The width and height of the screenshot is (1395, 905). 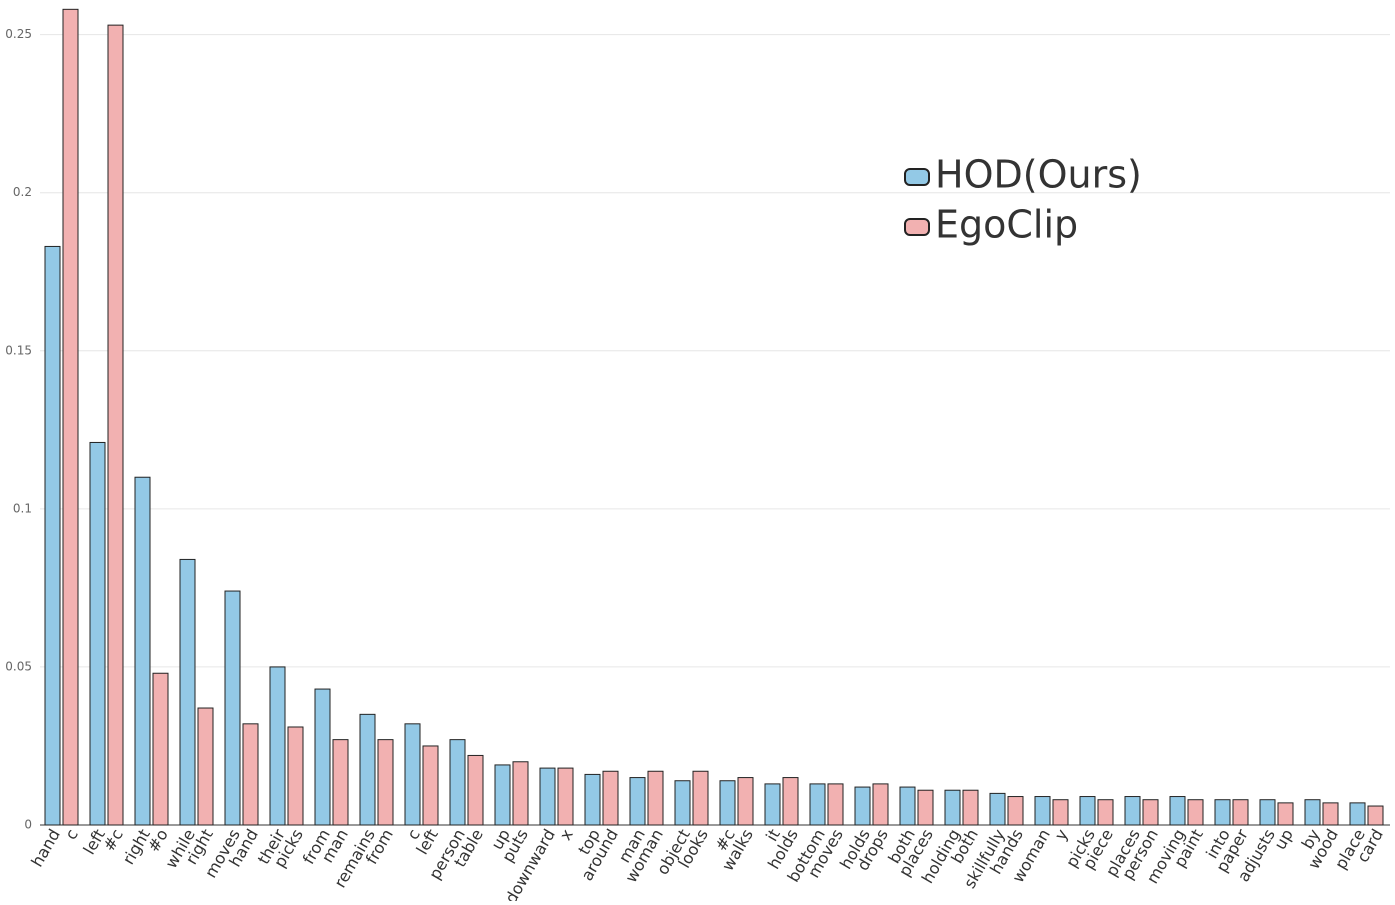 What do you see at coordinates (1038, 175) in the screenshot?
I see `legend-label: HOD(Ours)` at bounding box center [1038, 175].